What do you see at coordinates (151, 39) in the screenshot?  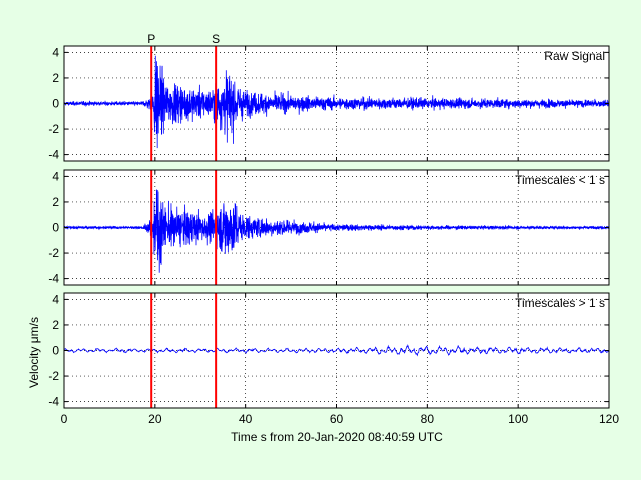 I see `phase-label-p: P` at bounding box center [151, 39].